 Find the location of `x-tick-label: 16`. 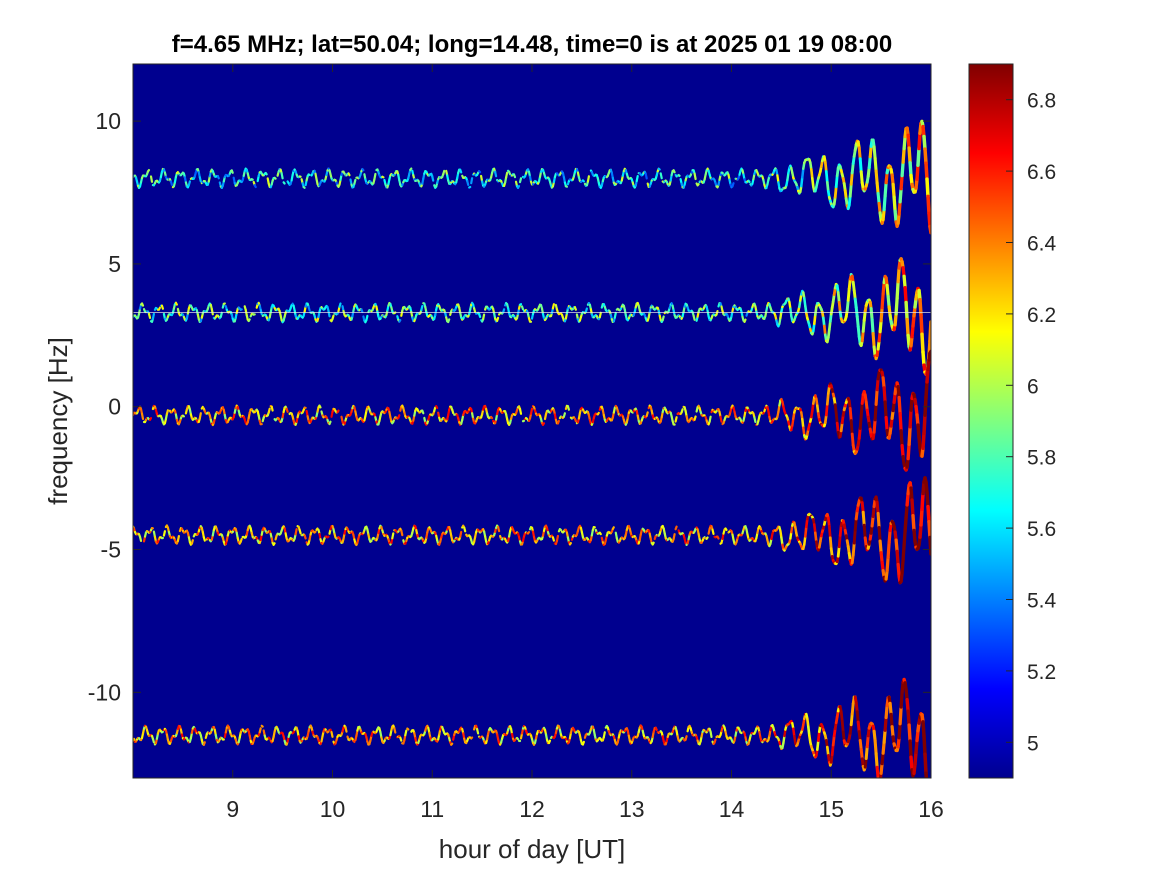

x-tick-label: 16 is located at coordinates (931, 809).